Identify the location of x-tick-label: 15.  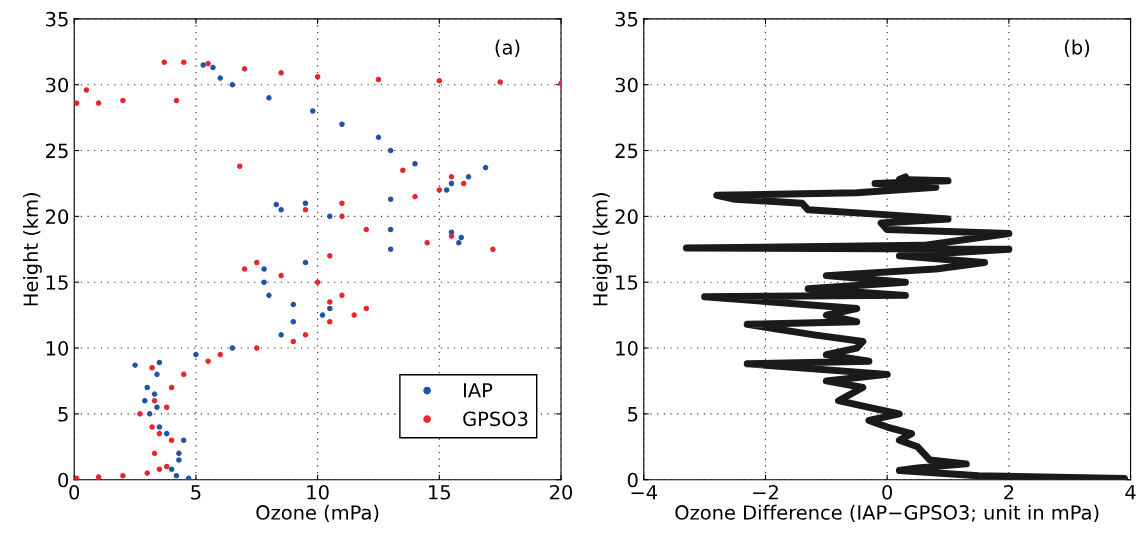
(439, 492).